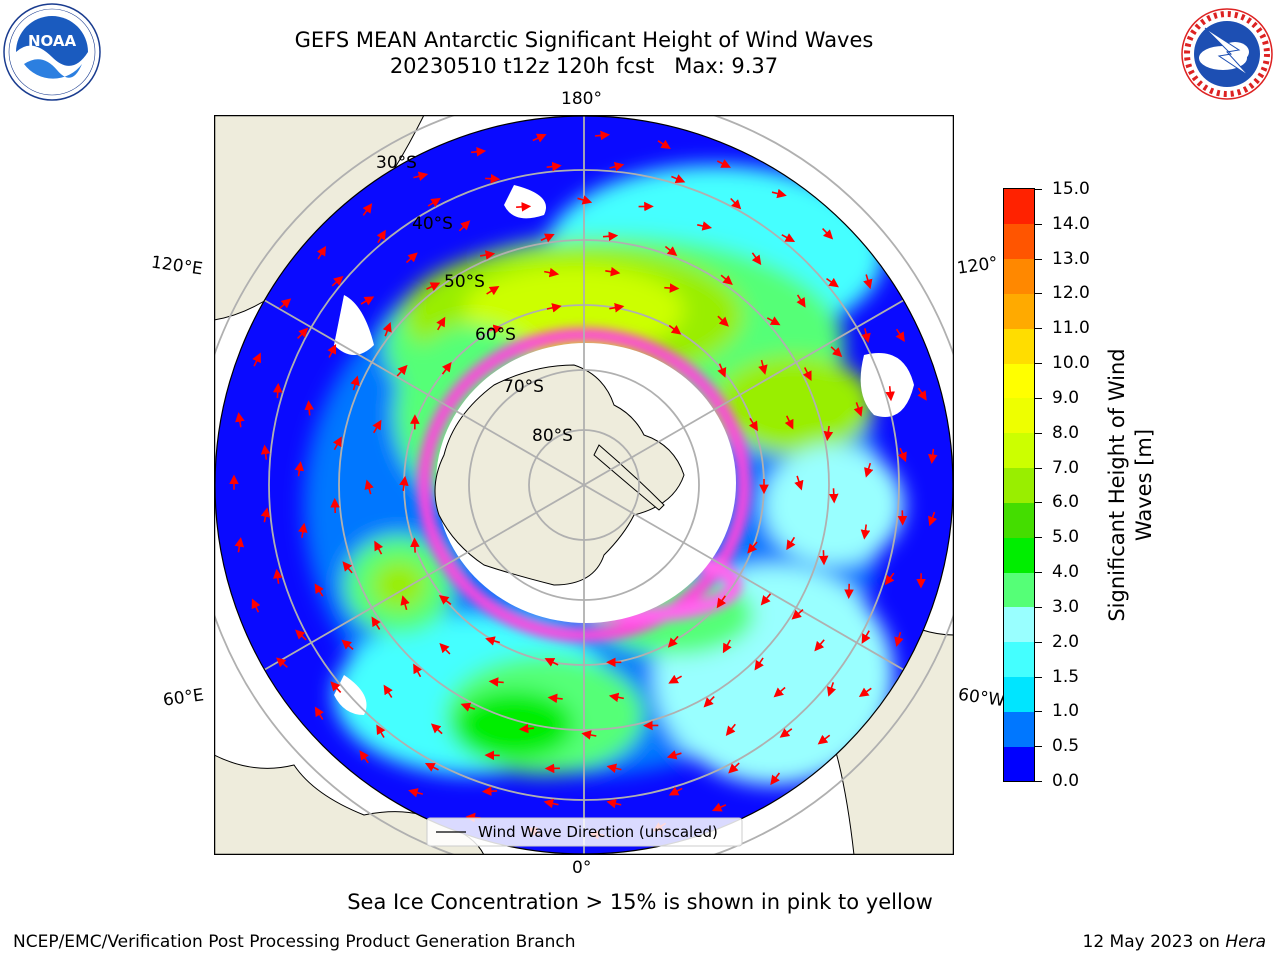  I want to click on colorbar-tick-label: 0.0, so click(1066, 781).